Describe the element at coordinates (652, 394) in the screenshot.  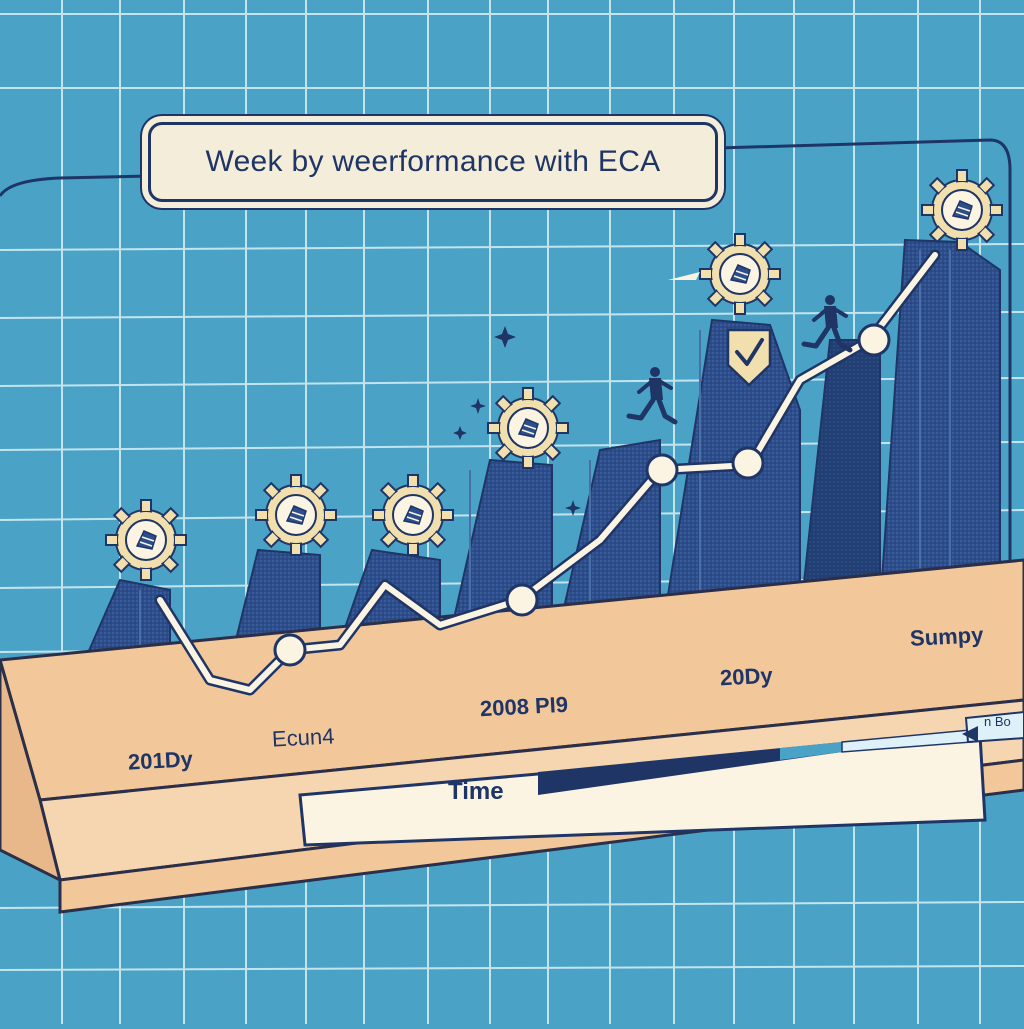
I see `running-businessman-icon` at that location.